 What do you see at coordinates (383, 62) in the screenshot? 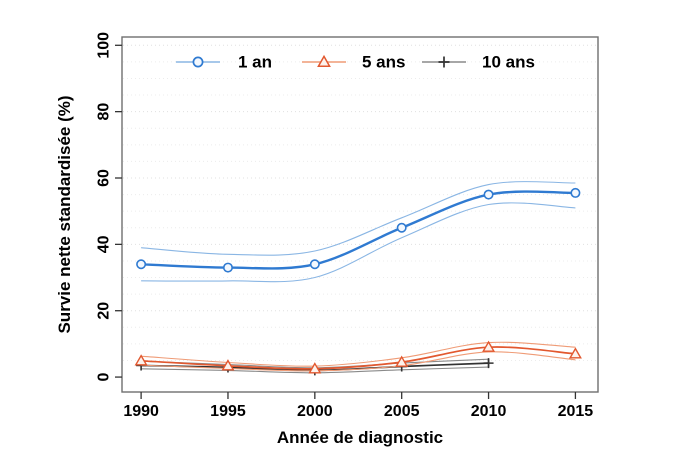
I see `legend-label: 5 ans` at bounding box center [383, 62].